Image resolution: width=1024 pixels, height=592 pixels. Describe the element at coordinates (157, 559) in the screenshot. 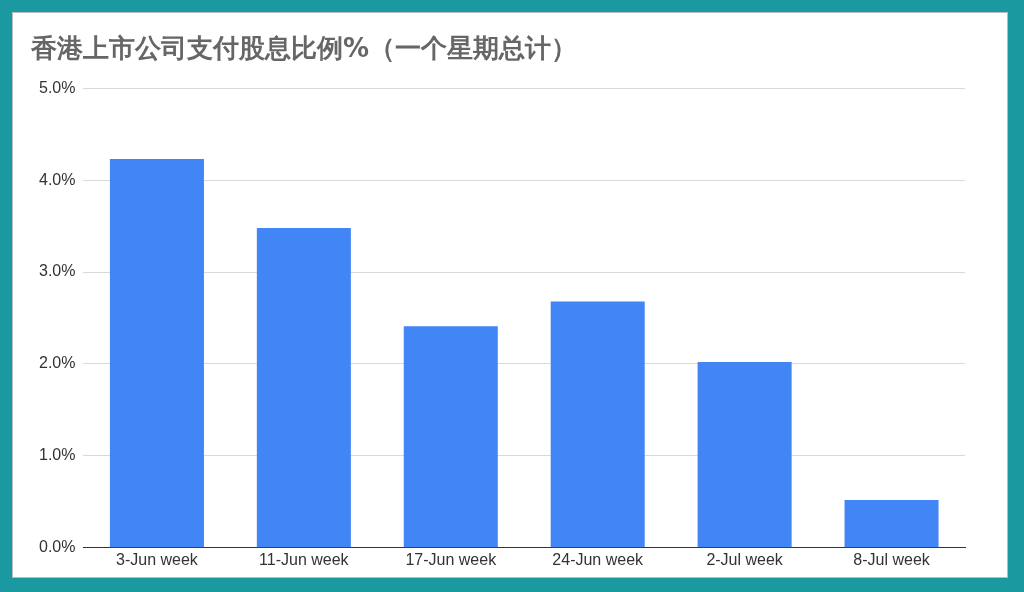

I see `x-tick-label: 3-Jun week` at that location.